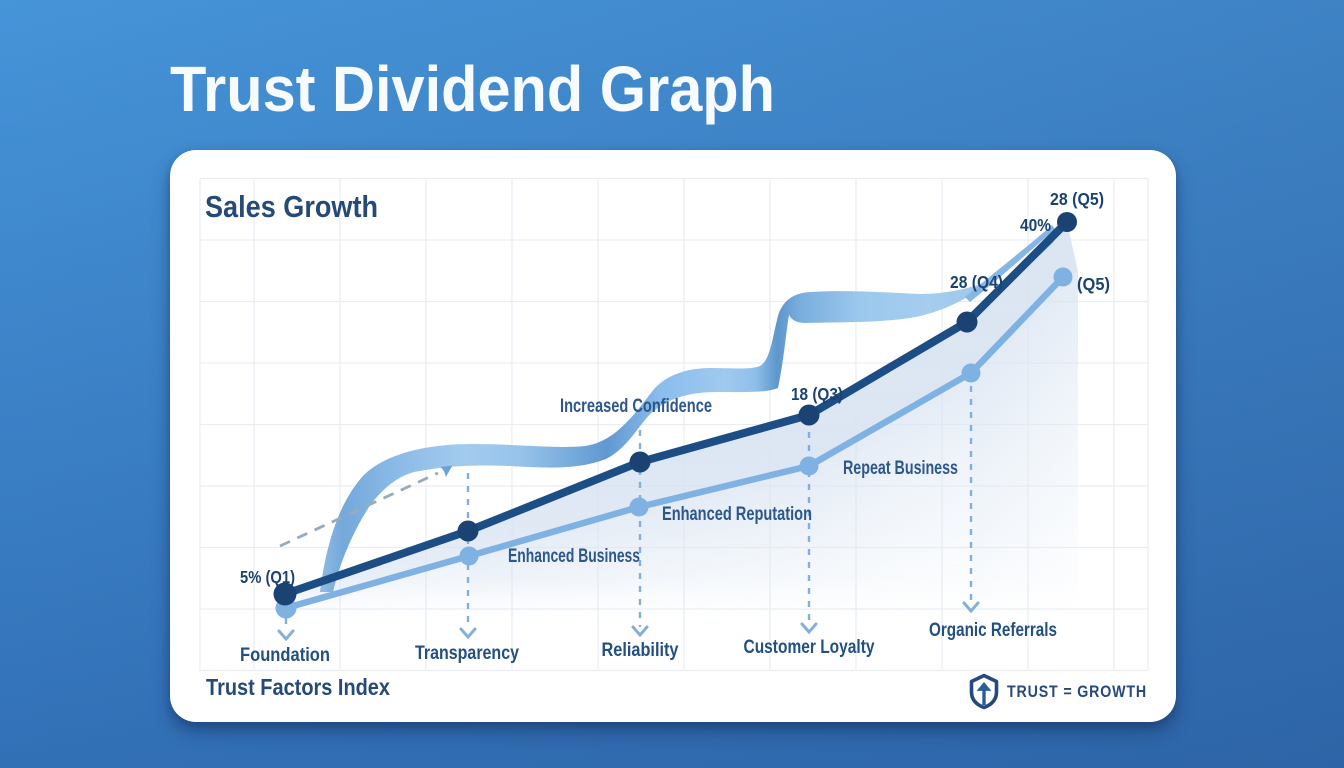  I want to click on svg-text: Repeat Business, so click(900, 468).